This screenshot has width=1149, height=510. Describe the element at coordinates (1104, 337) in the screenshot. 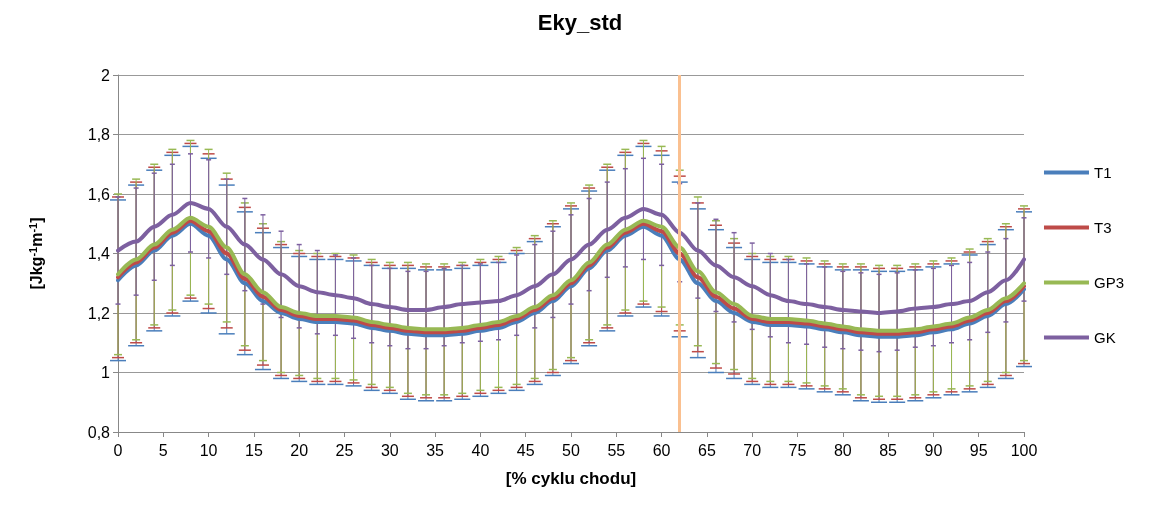

I see `legend-label: GK` at that location.